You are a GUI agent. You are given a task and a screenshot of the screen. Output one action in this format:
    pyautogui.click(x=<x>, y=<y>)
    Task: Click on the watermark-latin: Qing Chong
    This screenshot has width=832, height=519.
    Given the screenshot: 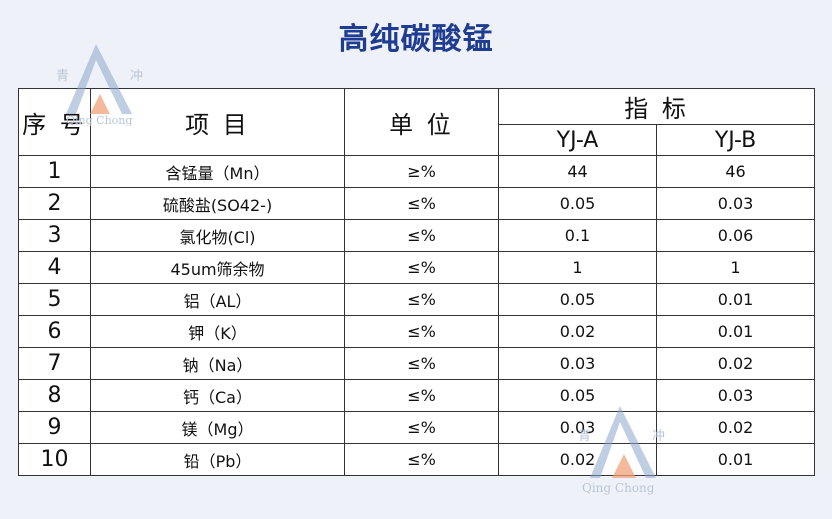 What is the action you would take?
    pyautogui.click(x=618, y=488)
    